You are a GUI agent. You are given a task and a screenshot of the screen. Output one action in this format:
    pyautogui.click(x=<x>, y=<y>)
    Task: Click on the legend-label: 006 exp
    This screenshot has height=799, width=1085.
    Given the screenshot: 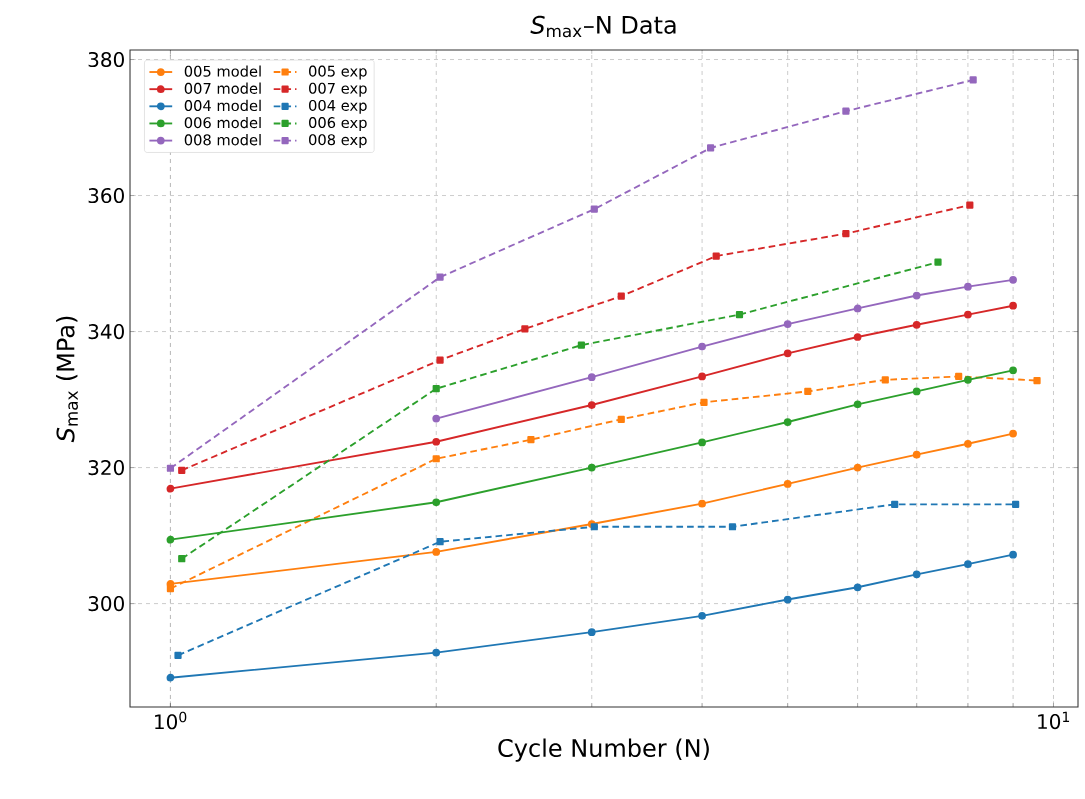 What is the action you would take?
    pyautogui.click(x=338, y=124)
    